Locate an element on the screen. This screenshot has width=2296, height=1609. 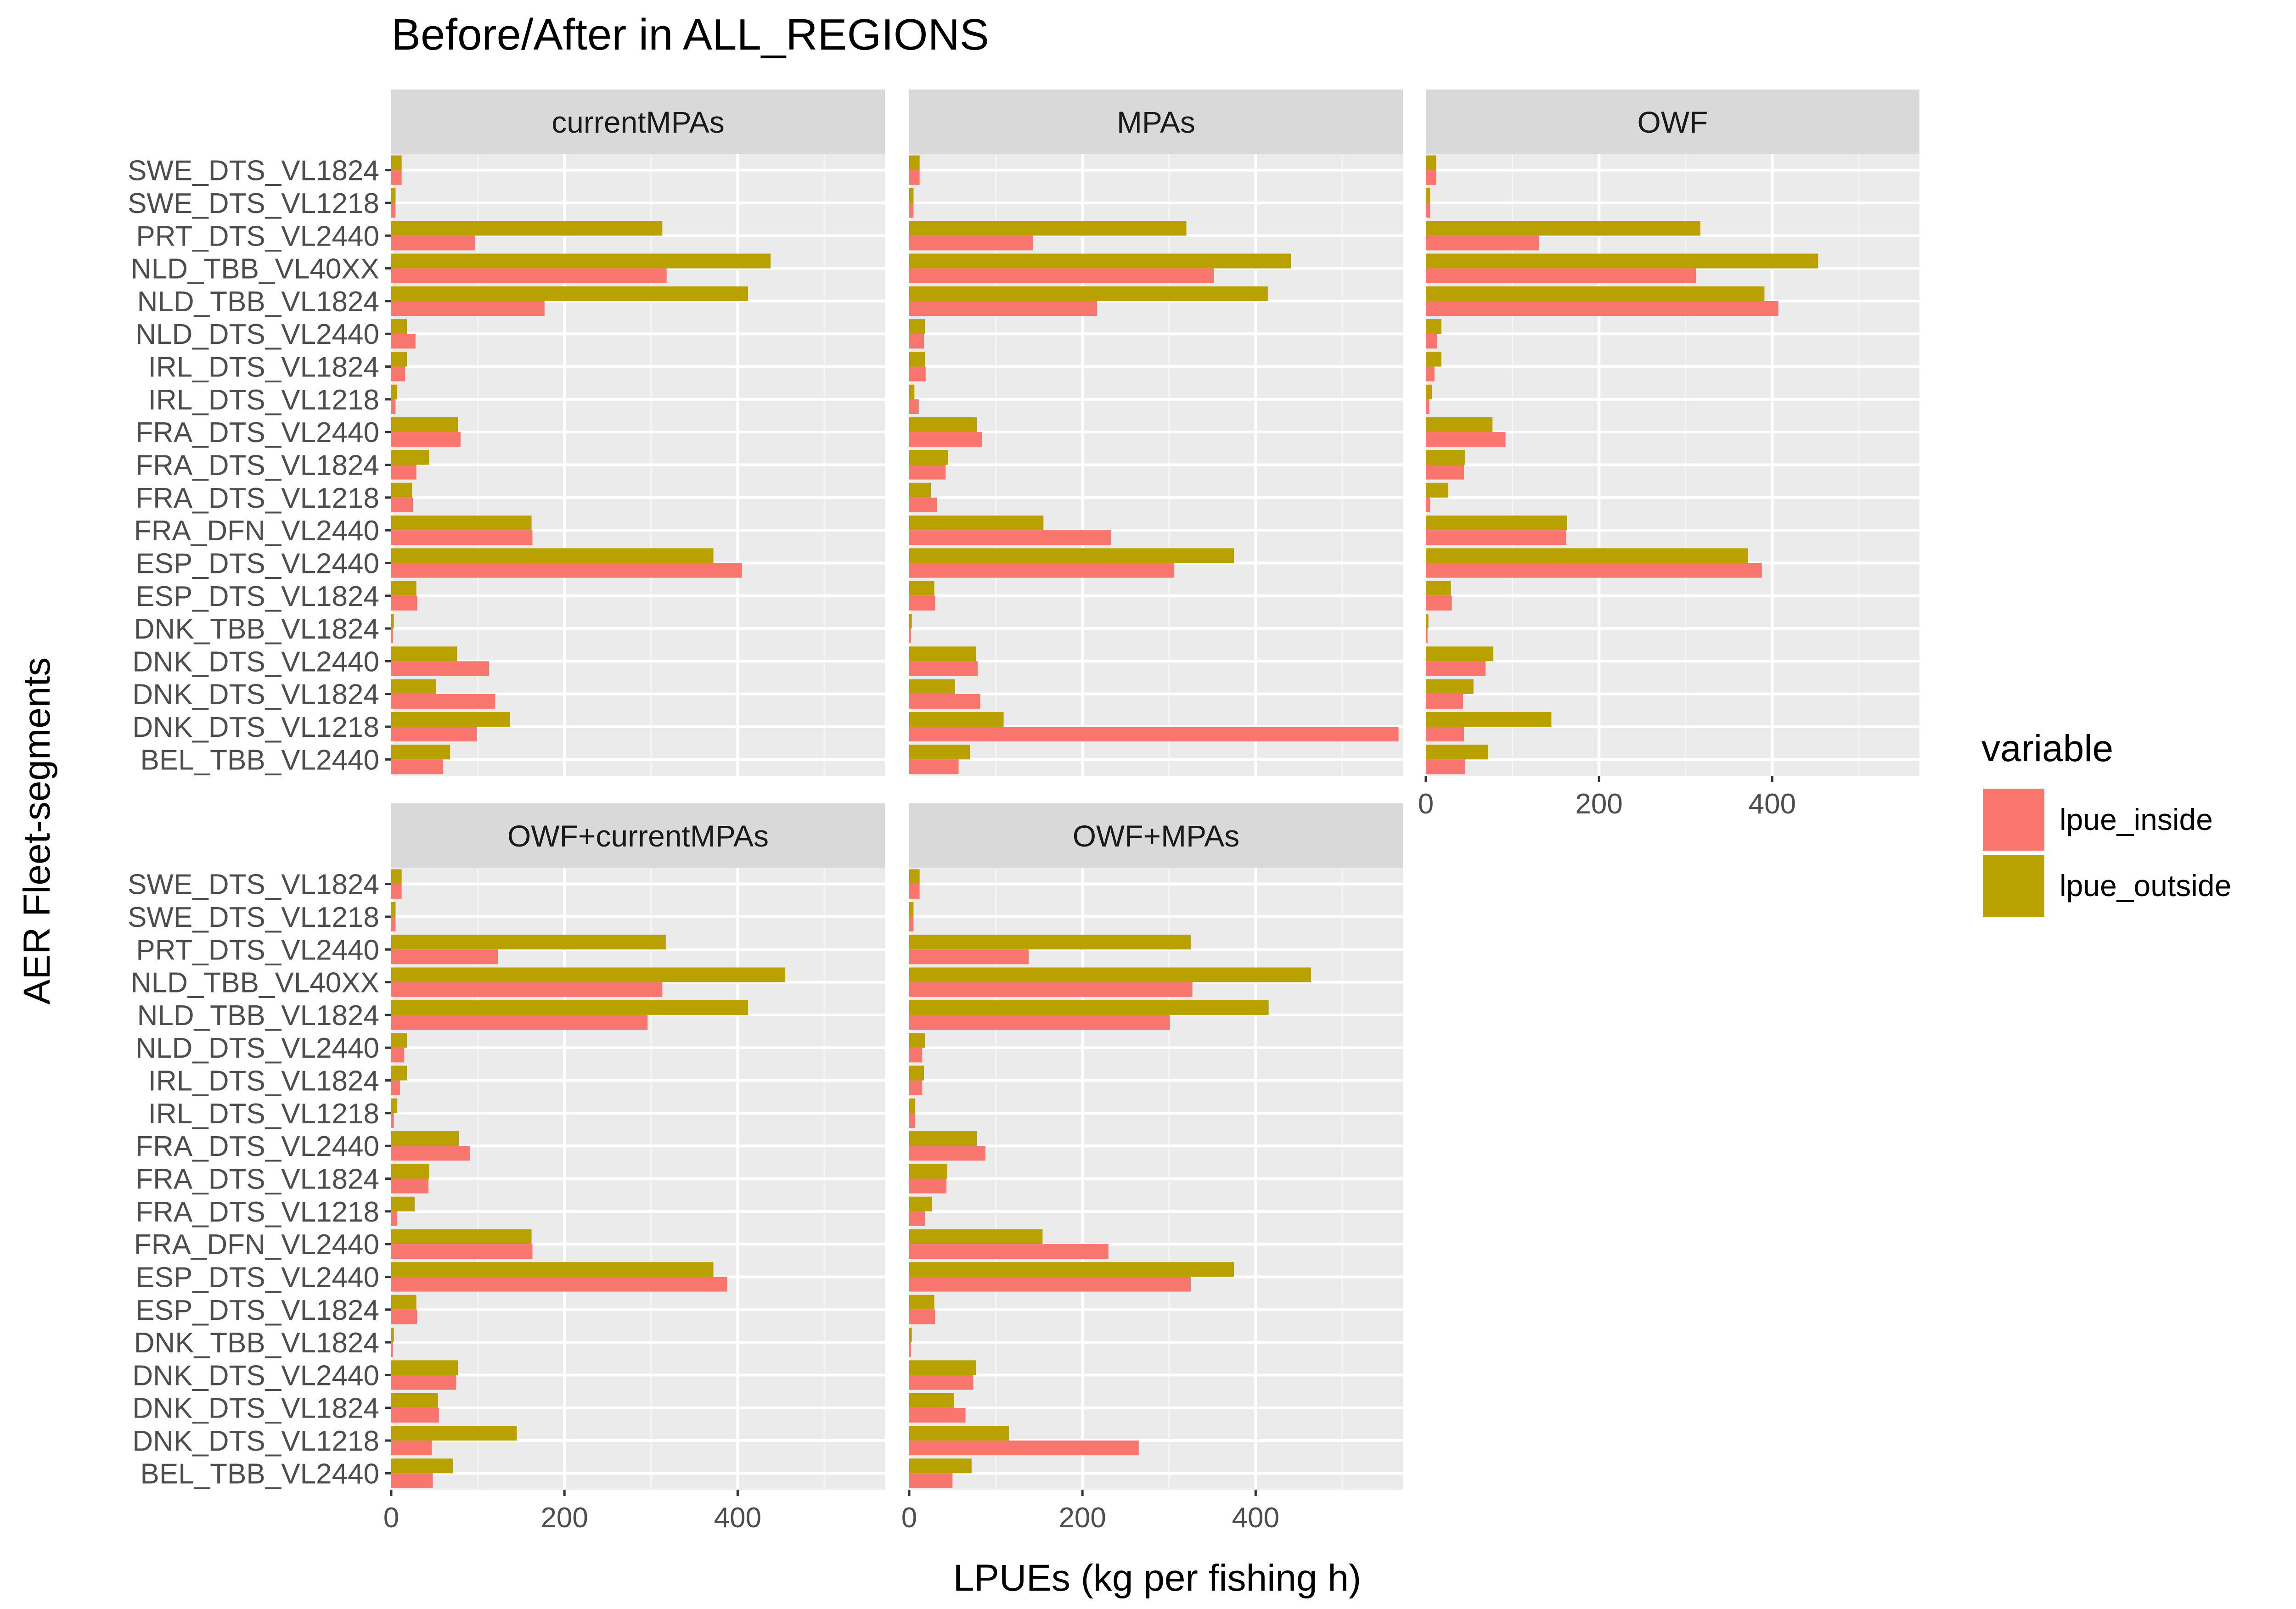
y-tick-label-dnk-dts-vl1218: DNK_DTS_VL1218 is located at coordinates (255, 1441).